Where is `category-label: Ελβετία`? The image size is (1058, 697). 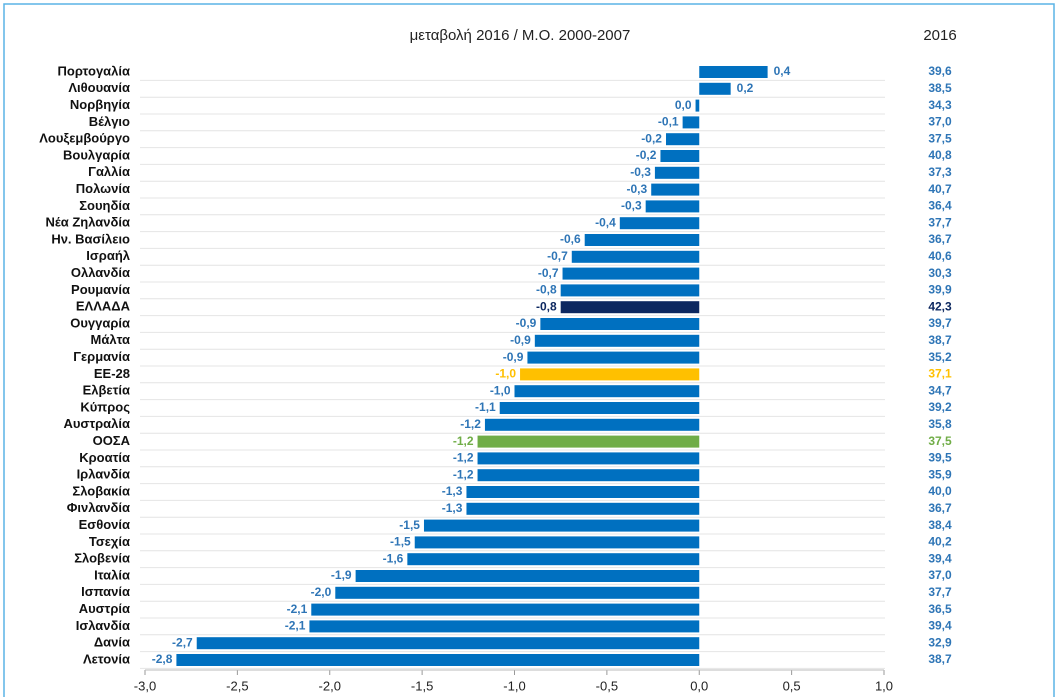
category-label: Ελβετία is located at coordinates (106, 390).